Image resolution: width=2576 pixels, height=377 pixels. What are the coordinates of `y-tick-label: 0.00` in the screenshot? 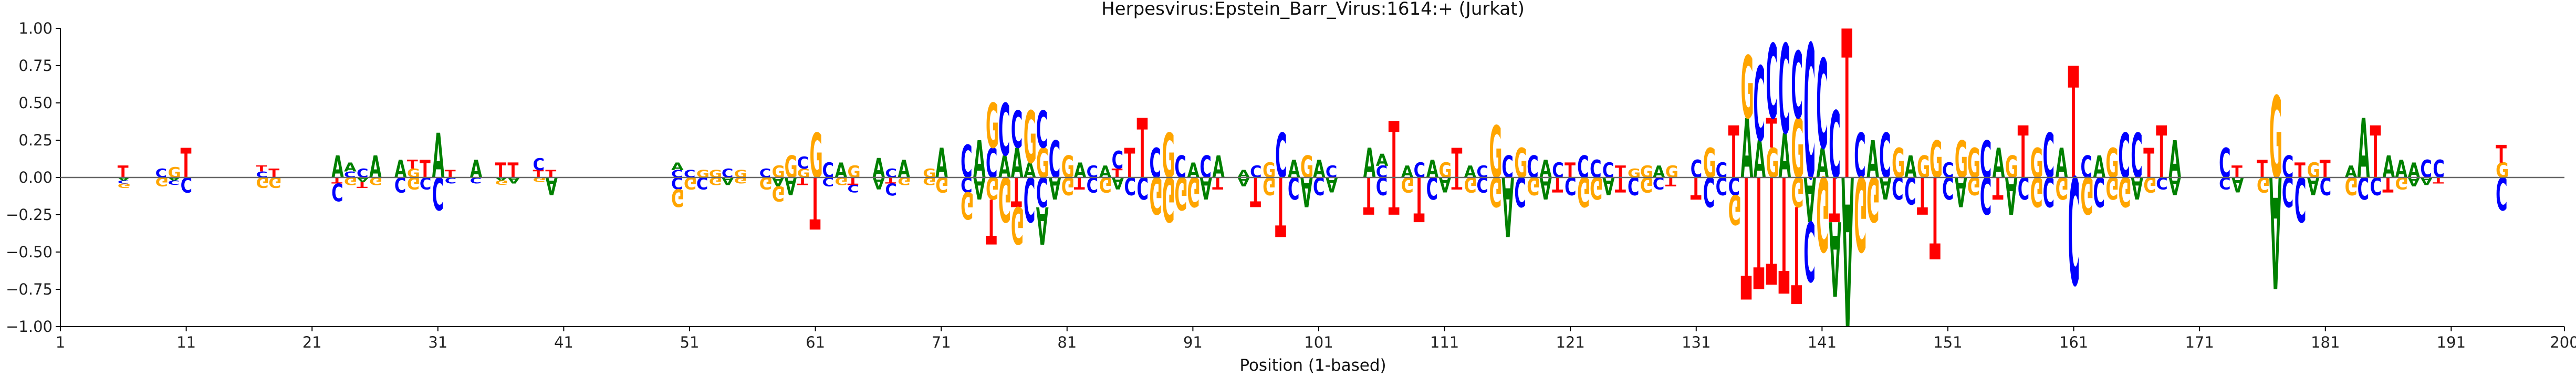 It's located at (35, 177).